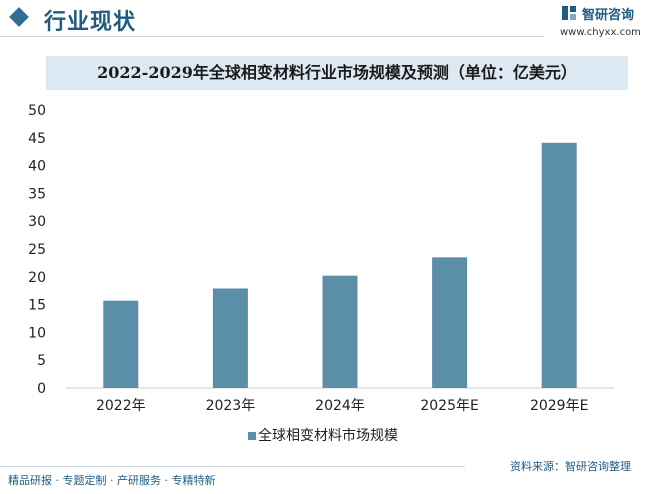 Image resolution: width=656 pixels, height=494 pixels. What do you see at coordinates (272, 36) in the screenshot?
I see `header-divider` at bounding box center [272, 36].